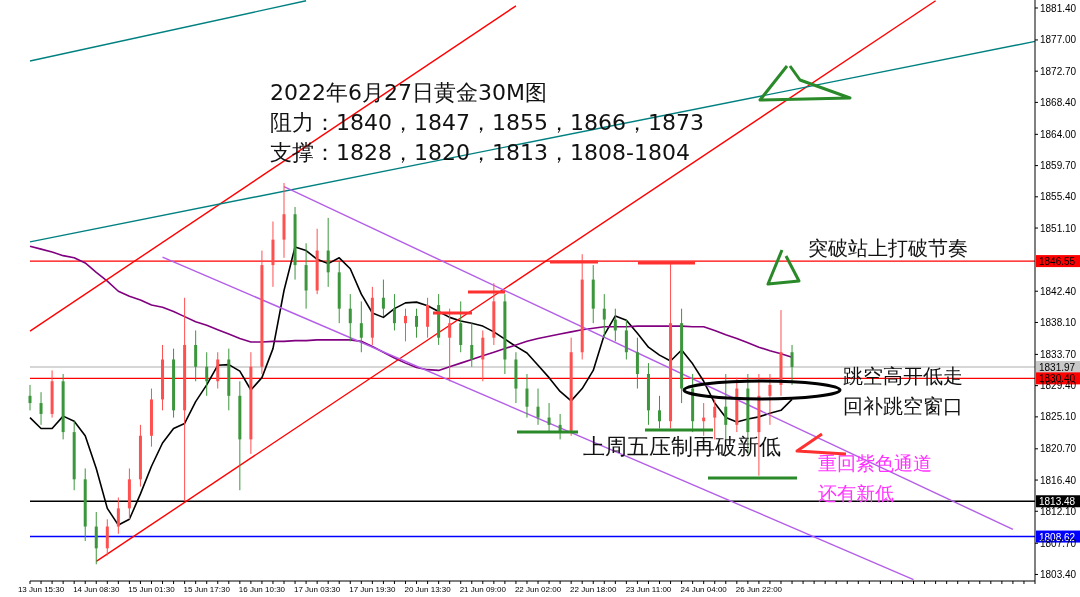 This screenshot has width=1080, height=597. What do you see at coordinates (704, 589) in the screenshot?
I see `x-tick-label: 24 Jun 04:00` at bounding box center [704, 589].